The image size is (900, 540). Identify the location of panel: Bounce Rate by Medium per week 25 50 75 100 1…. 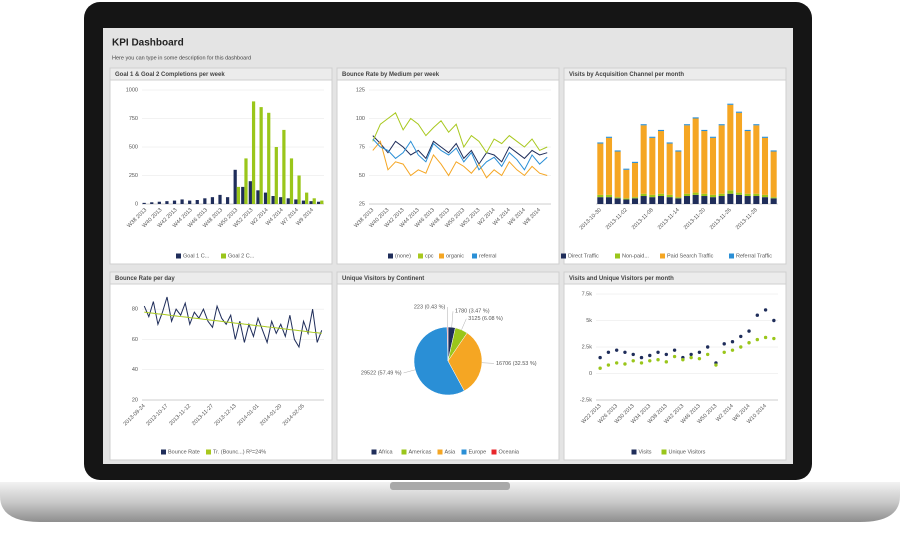
(448, 166).